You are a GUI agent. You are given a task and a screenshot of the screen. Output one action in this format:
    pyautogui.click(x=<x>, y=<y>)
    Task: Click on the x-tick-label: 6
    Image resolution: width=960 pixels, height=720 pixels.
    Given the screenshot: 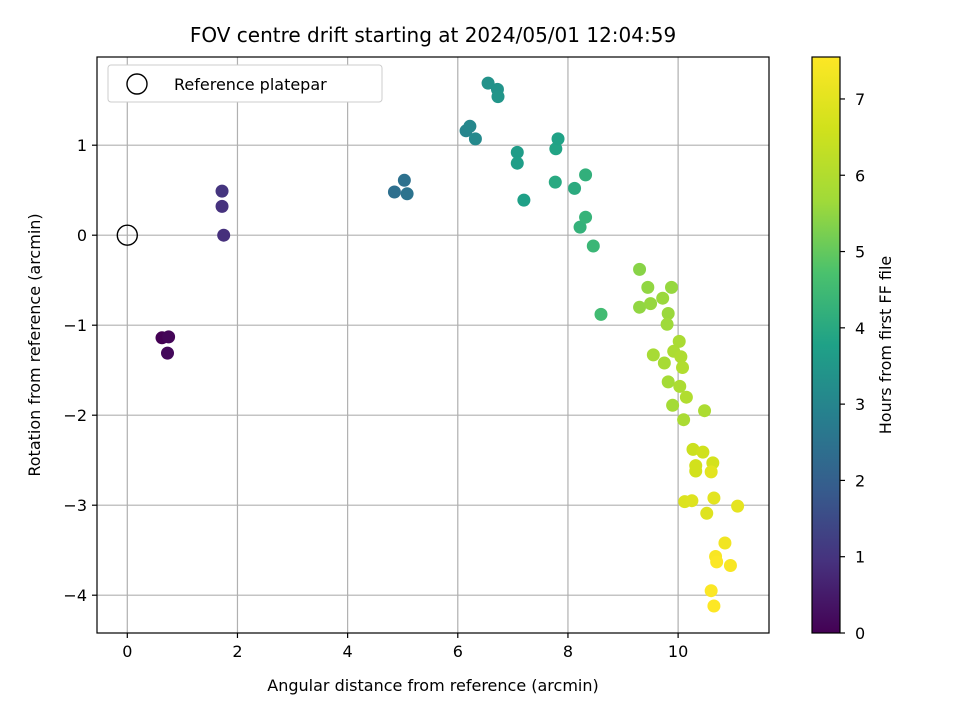 What is the action you would take?
    pyautogui.click(x=458, y=651)
    